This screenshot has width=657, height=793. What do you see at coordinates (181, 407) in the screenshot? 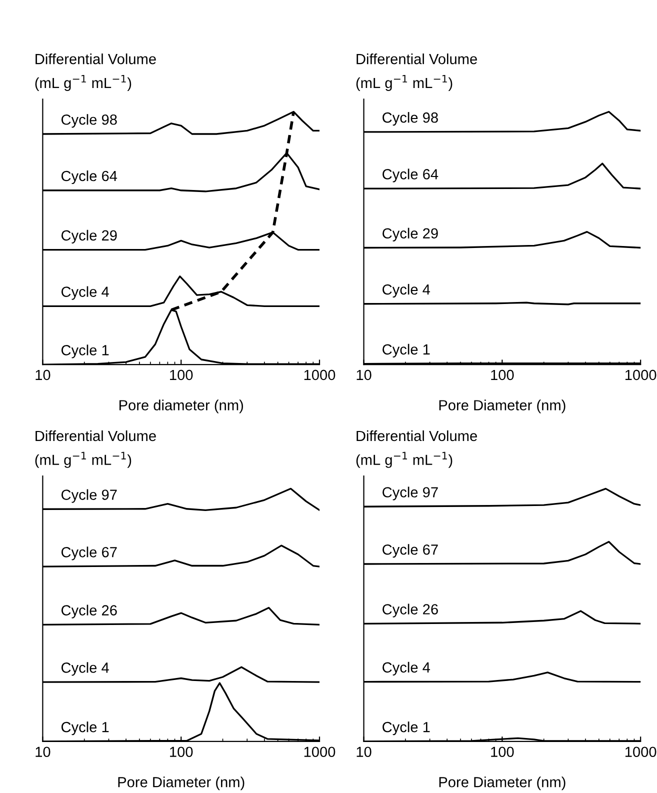
I see `x-axis-title: Pore diameter (nm)` at bounding box center [181, 407].